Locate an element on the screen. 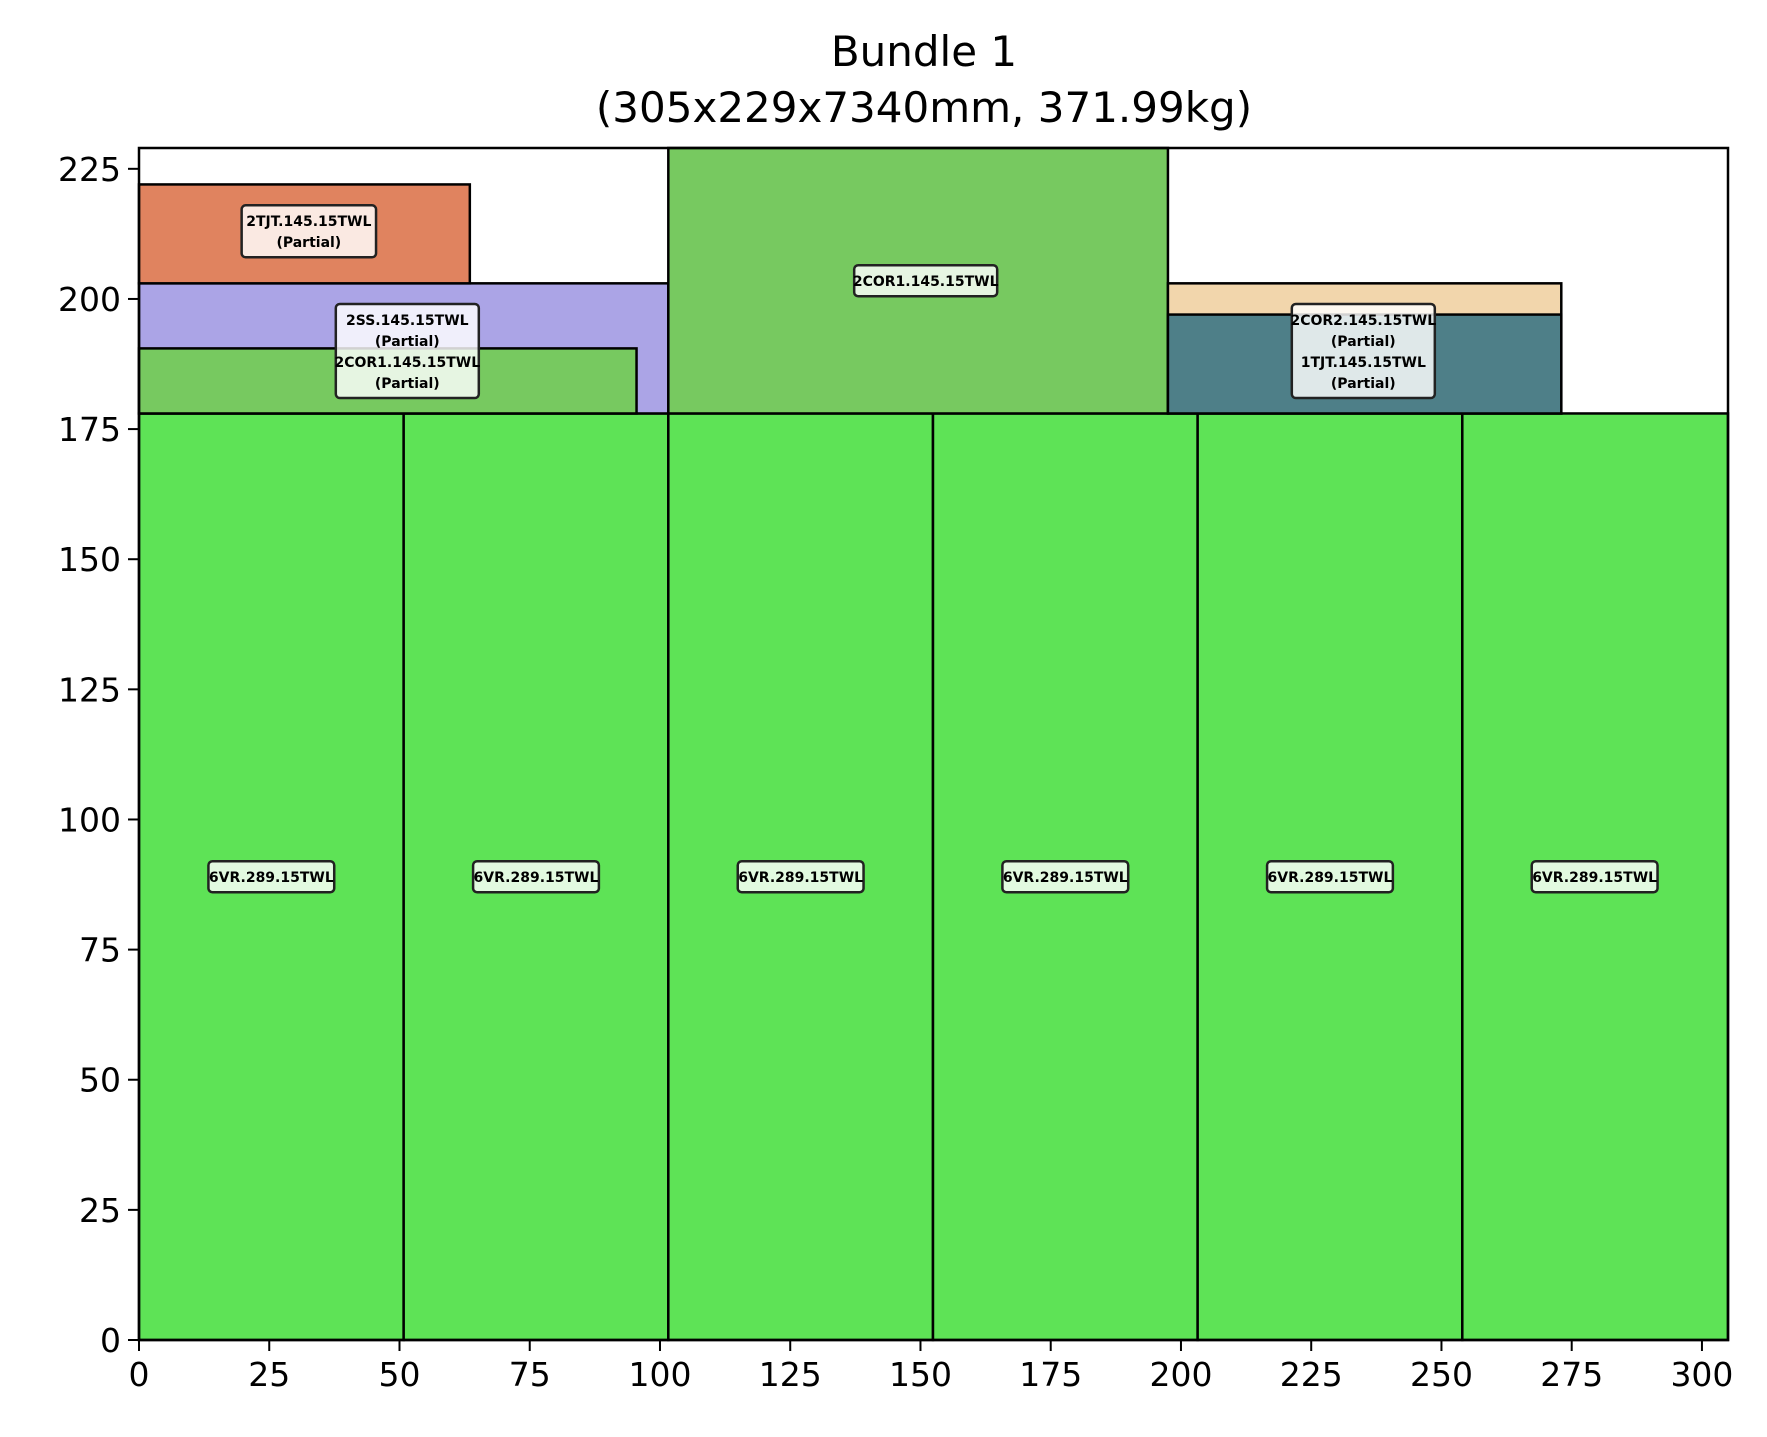  y-tick-label: 0 is located at coordinates (110, 1340).